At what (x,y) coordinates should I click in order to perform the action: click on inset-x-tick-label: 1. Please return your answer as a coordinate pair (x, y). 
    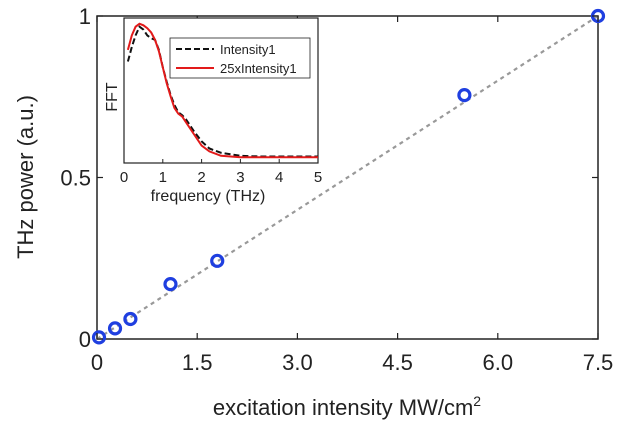
    Looking at the image, I should click on (163, 177).